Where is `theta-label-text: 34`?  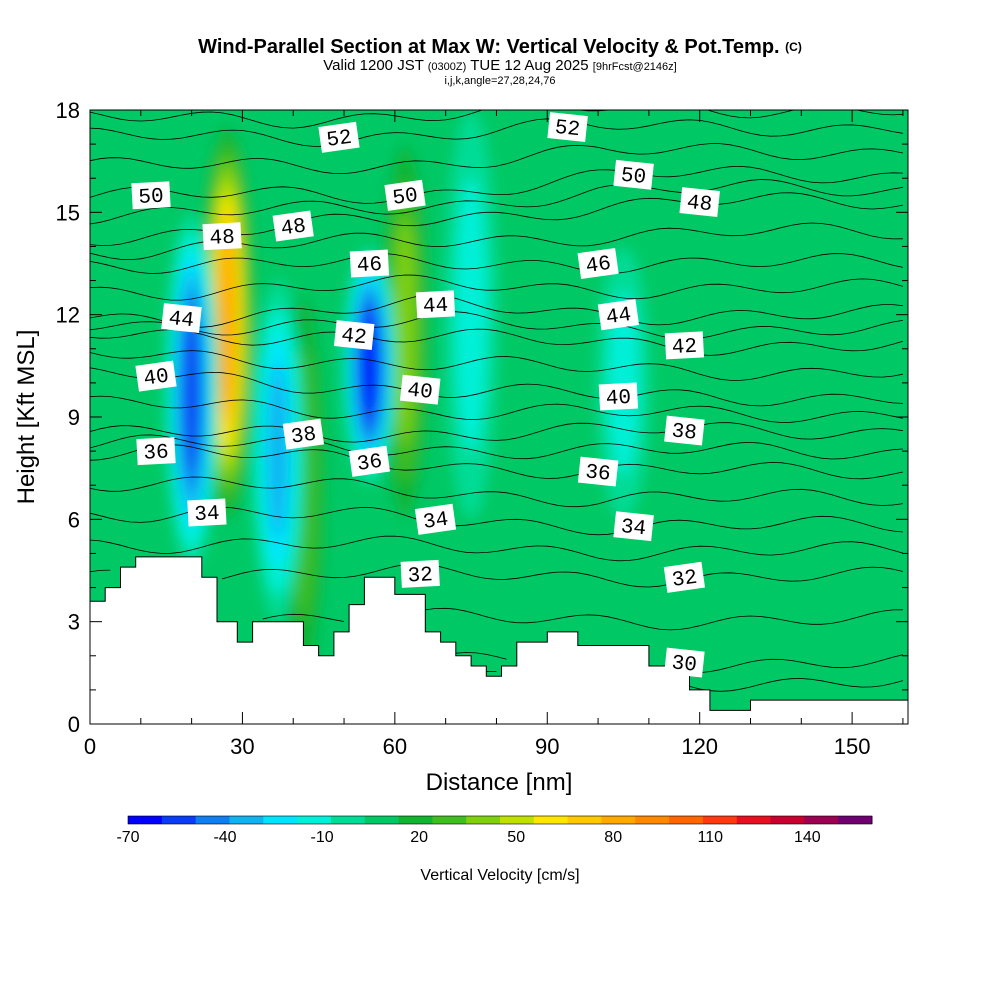 theta-label-text: 34 is located at coordinates (633, 529).